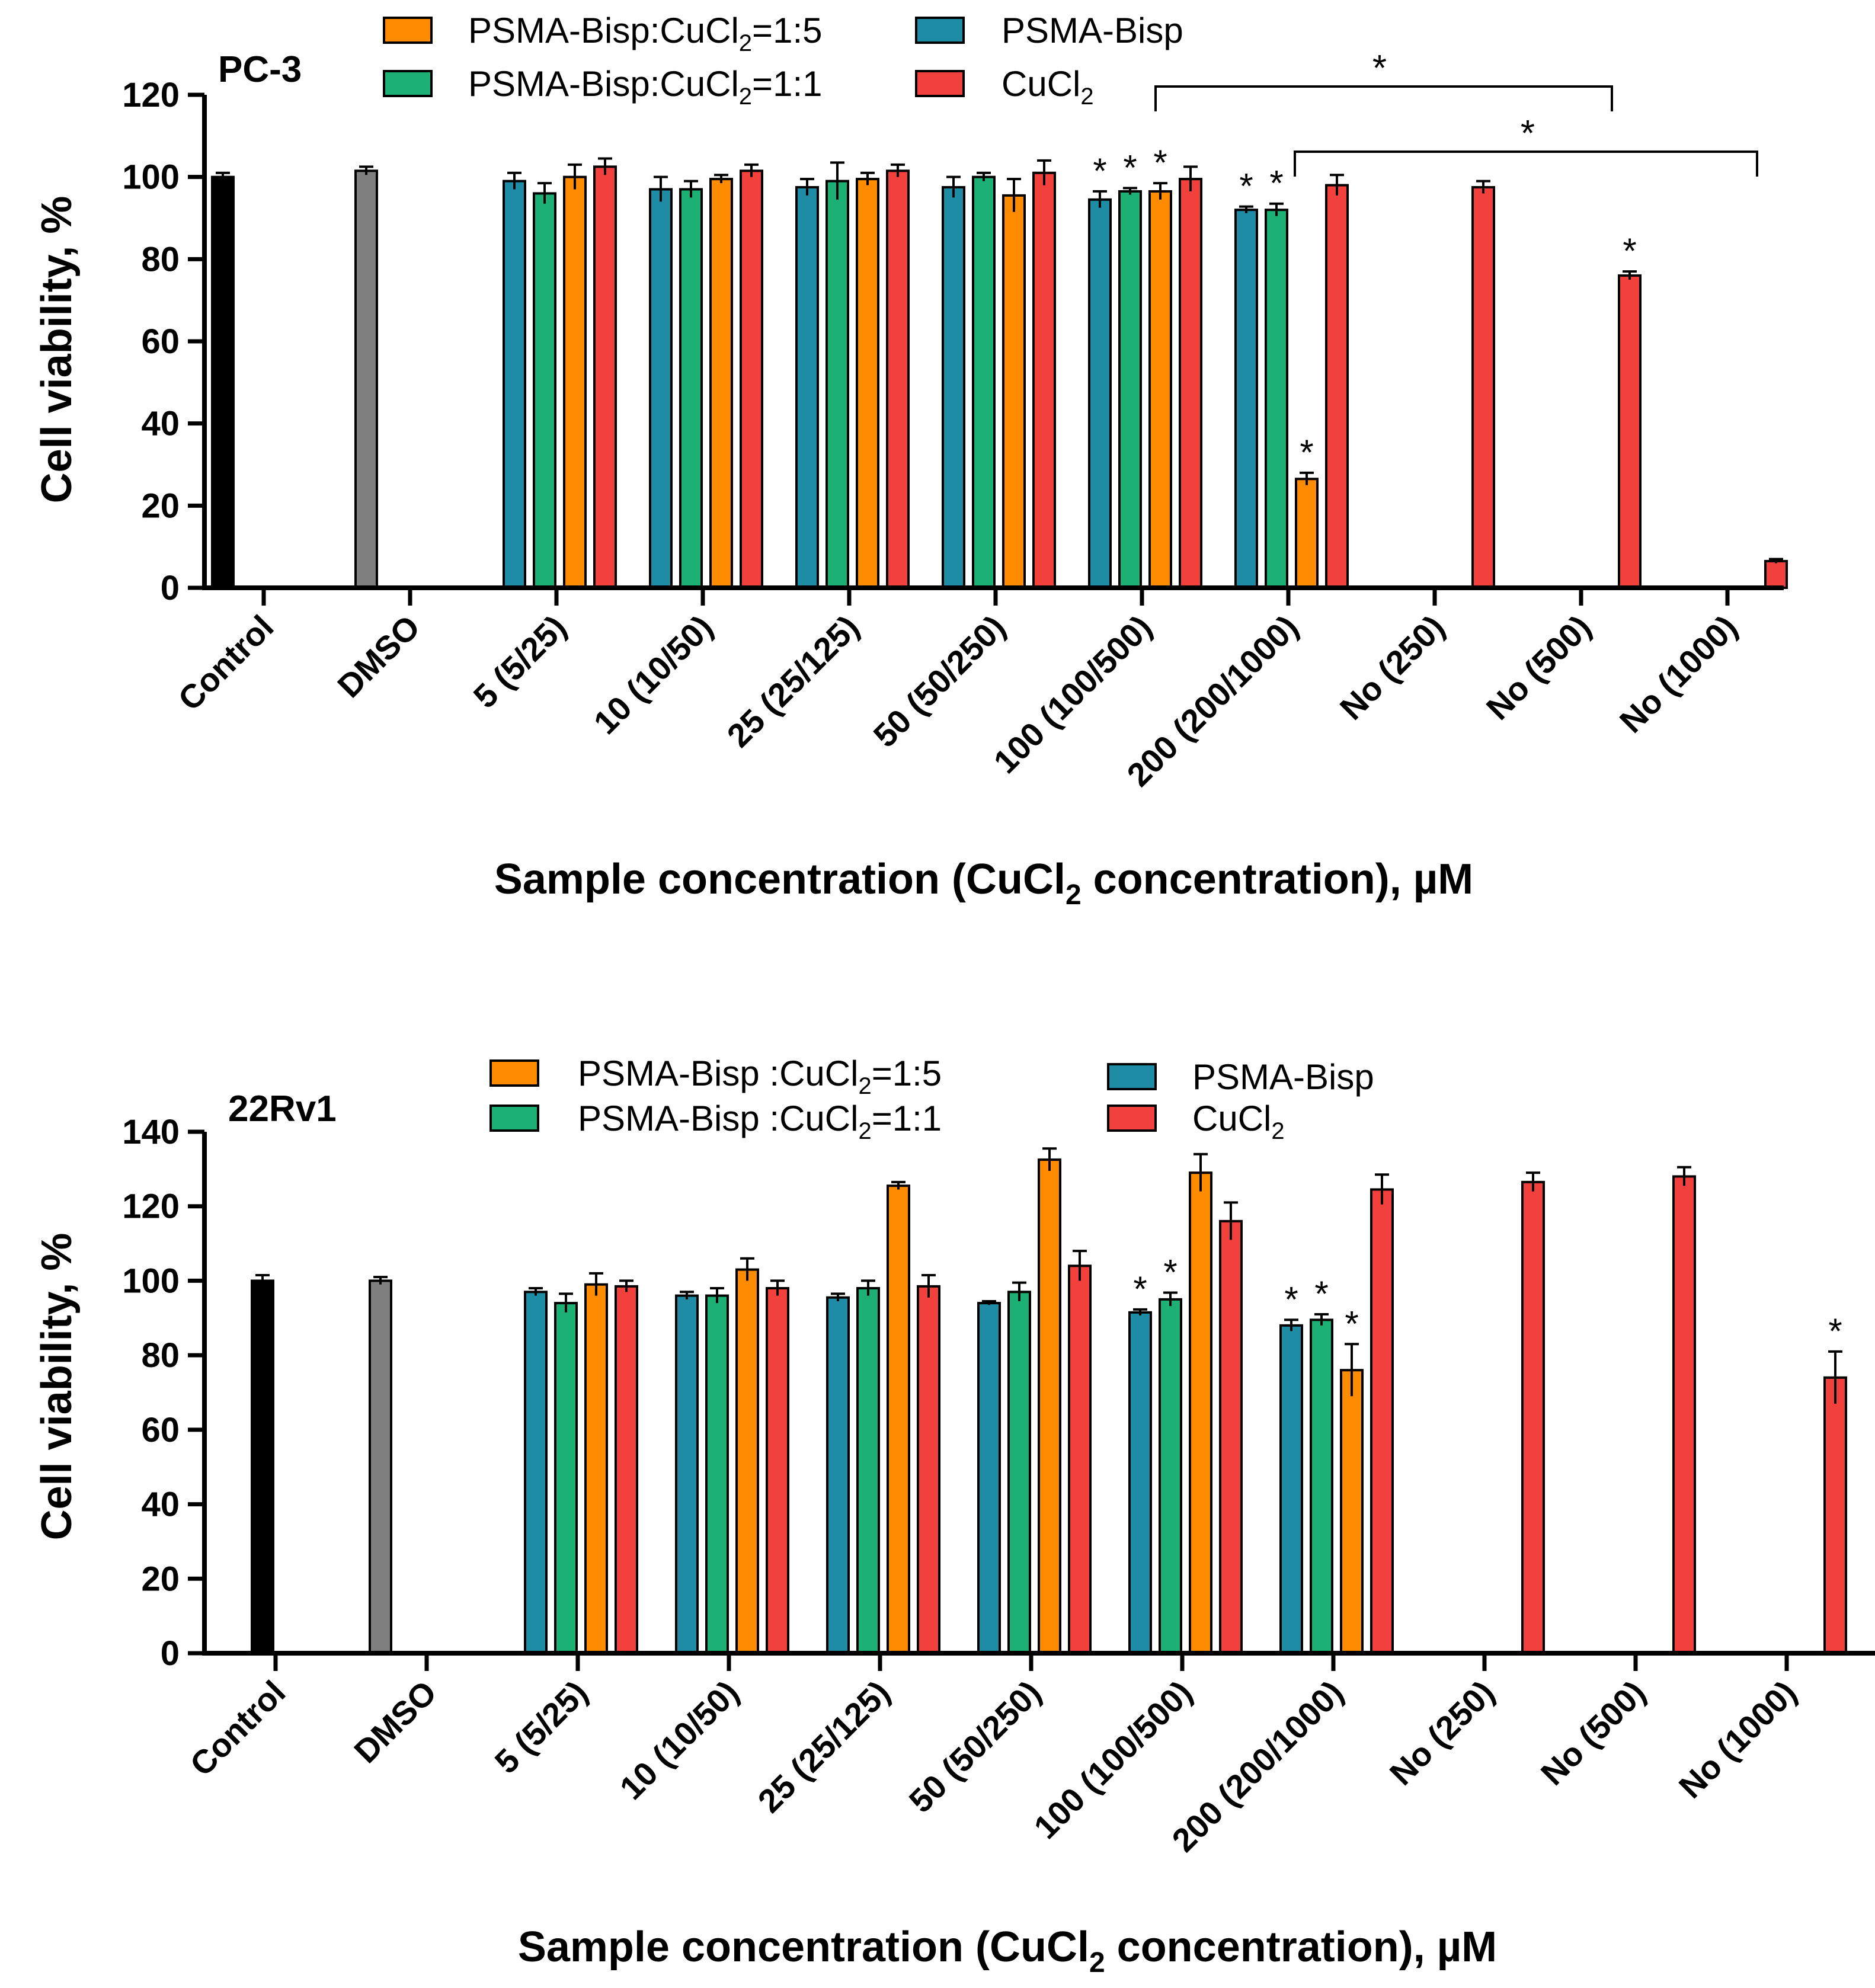  What do you see at coordinates (787, 30) in the screenshot?
I see `legend-label-post: =1:5` at bounding box center [787, 30].